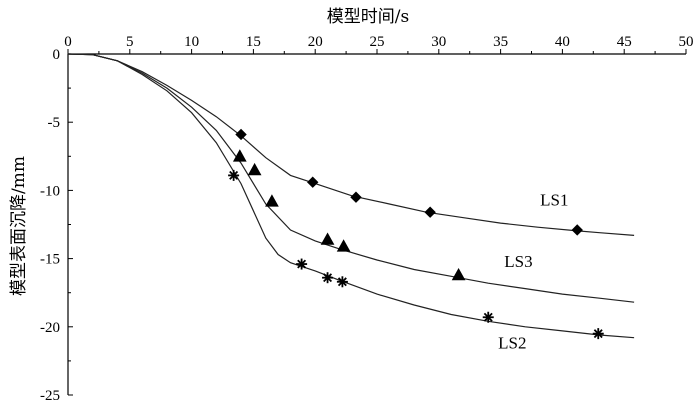 This screenshot has width=700, height=408. I want to click on x-tick-label: 45, so click(624, 42).